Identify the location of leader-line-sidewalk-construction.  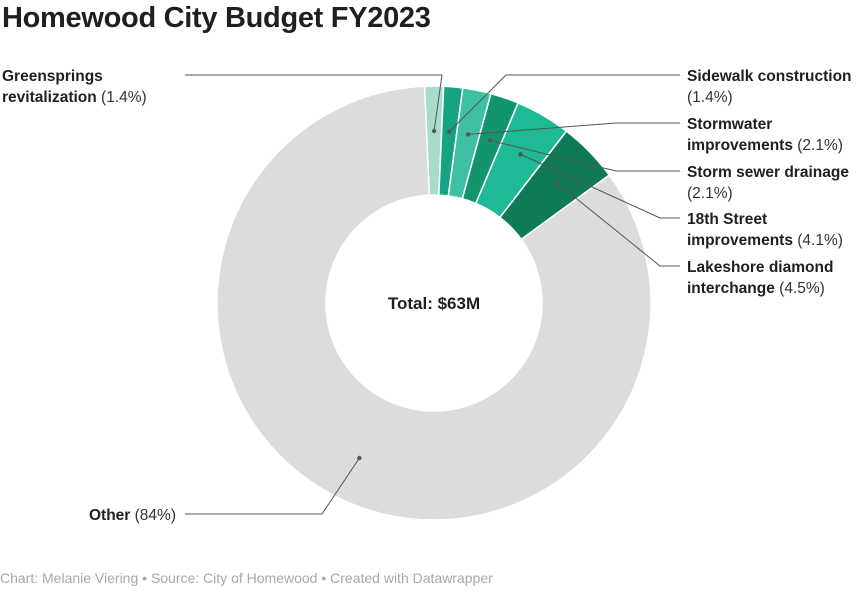
(564, 103).